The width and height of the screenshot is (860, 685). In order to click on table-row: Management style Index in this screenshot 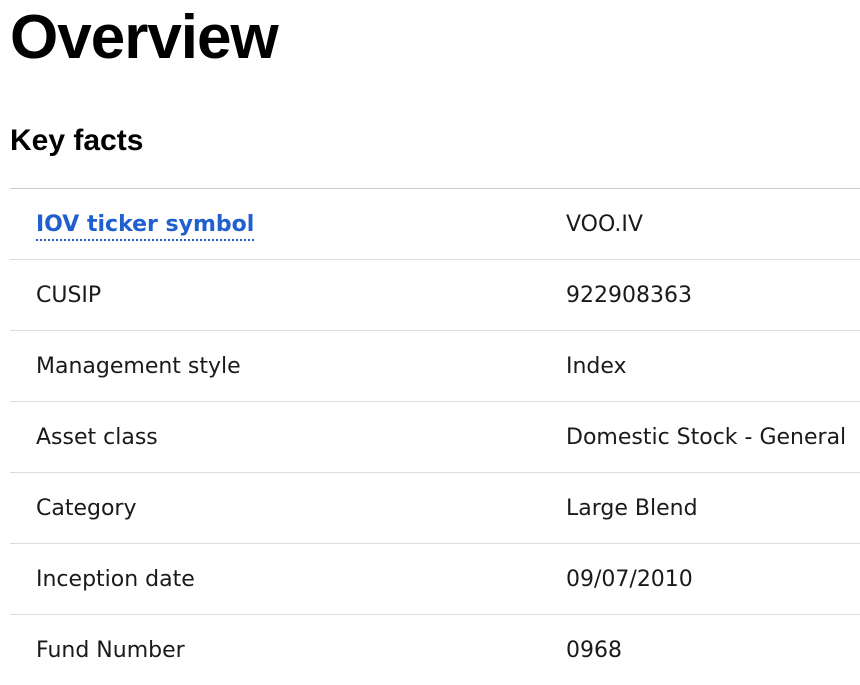, I will do `click(435, 366)`.